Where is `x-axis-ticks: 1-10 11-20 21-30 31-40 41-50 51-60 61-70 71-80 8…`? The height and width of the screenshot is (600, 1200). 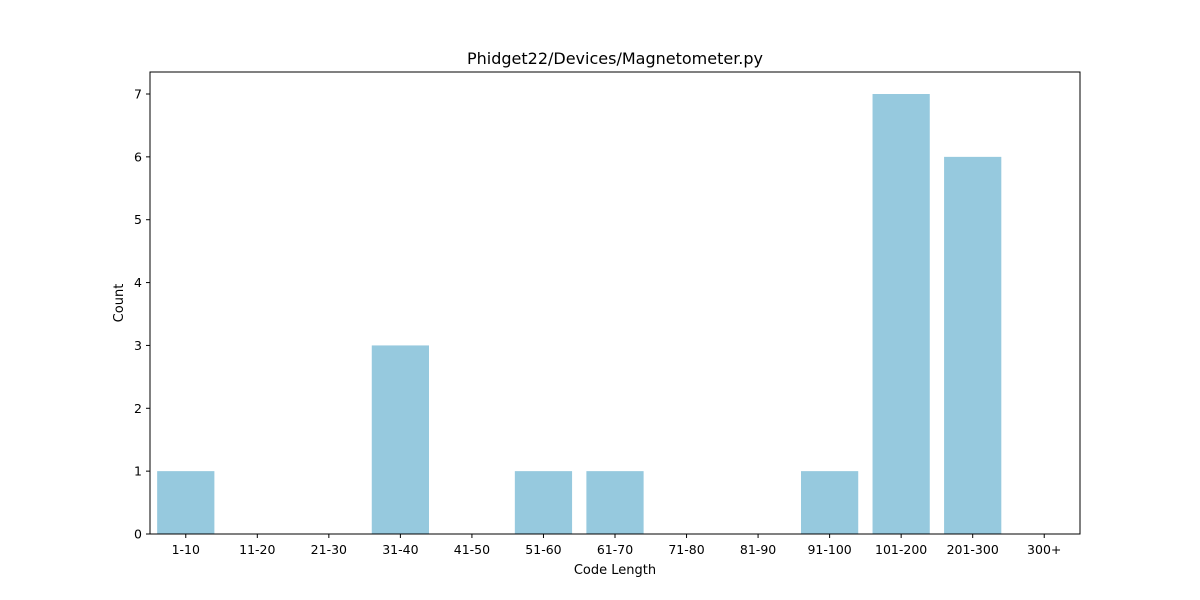 x-axis-ticks: 1-10 11-20 21-30 31-40 41-50 51-60 61-70 71-80 8… is located at coordinates (616, 545).